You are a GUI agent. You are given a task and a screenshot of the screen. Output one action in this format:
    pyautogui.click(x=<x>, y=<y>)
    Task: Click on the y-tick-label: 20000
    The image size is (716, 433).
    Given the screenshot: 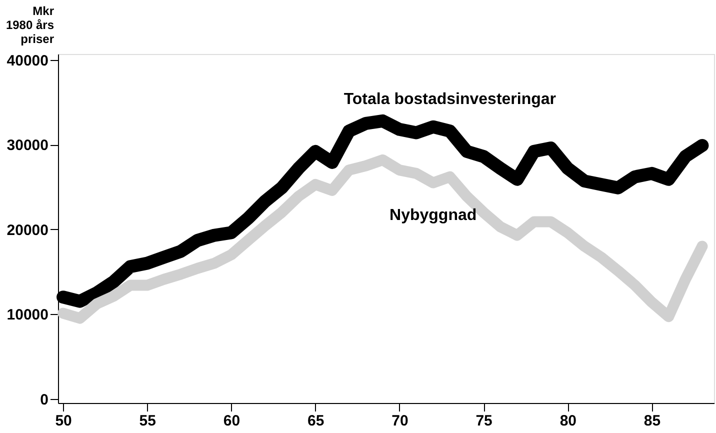 What is the action you would take?
    pyautogui.click(x=27, y=230)
    